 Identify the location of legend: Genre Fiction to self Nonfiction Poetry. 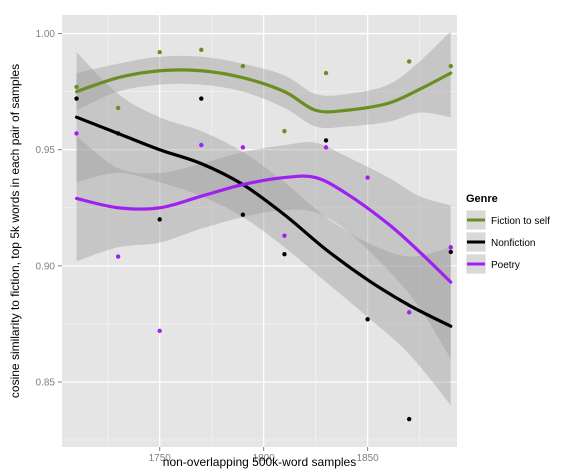
(507, 234).